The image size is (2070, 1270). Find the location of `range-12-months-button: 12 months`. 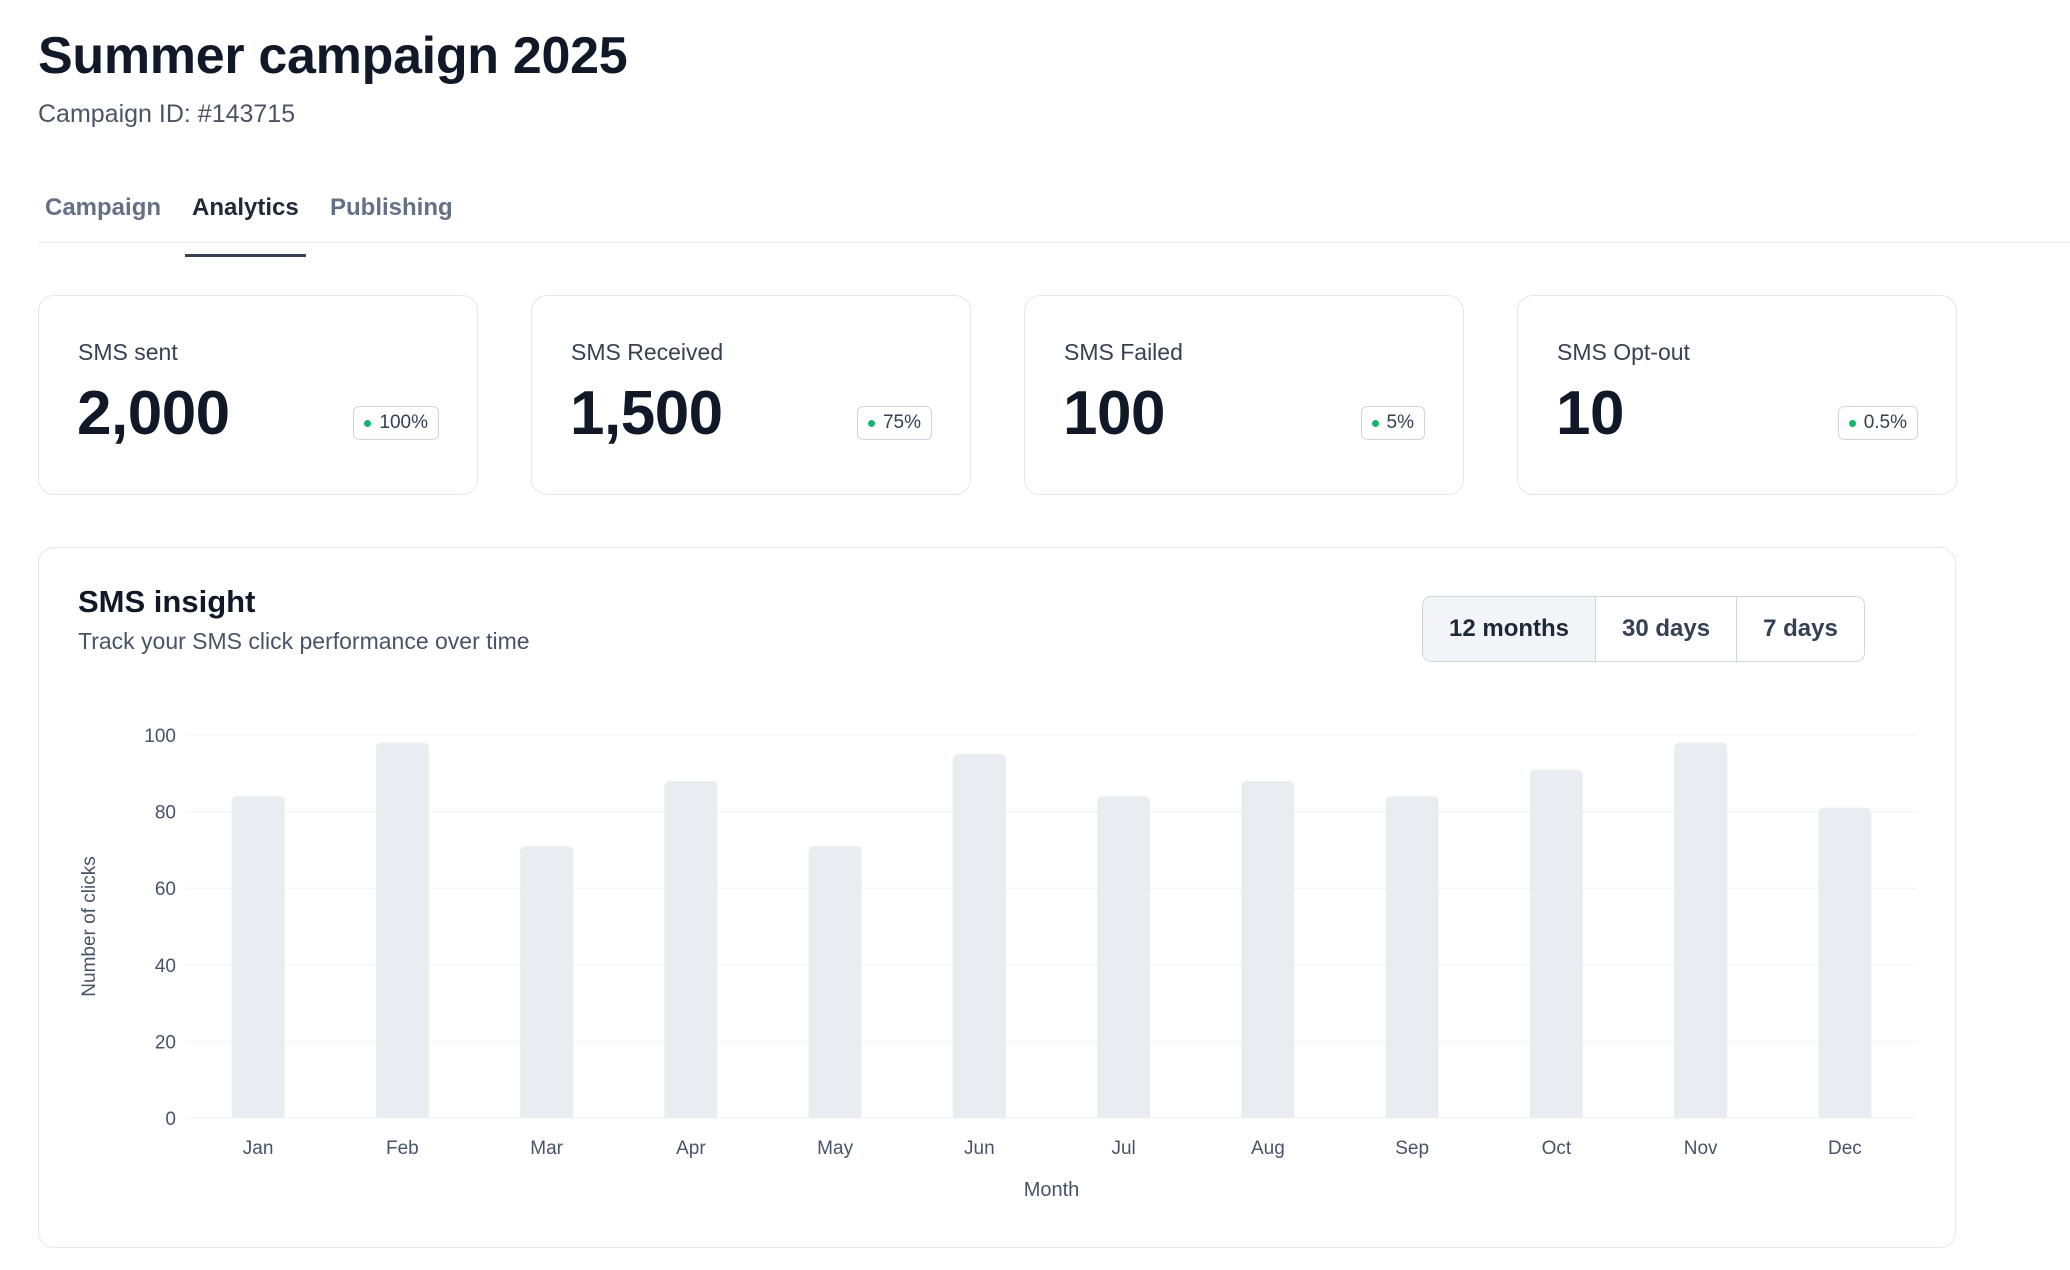

range-12-months-button: 12 months is located at coordinates (1510, 629).